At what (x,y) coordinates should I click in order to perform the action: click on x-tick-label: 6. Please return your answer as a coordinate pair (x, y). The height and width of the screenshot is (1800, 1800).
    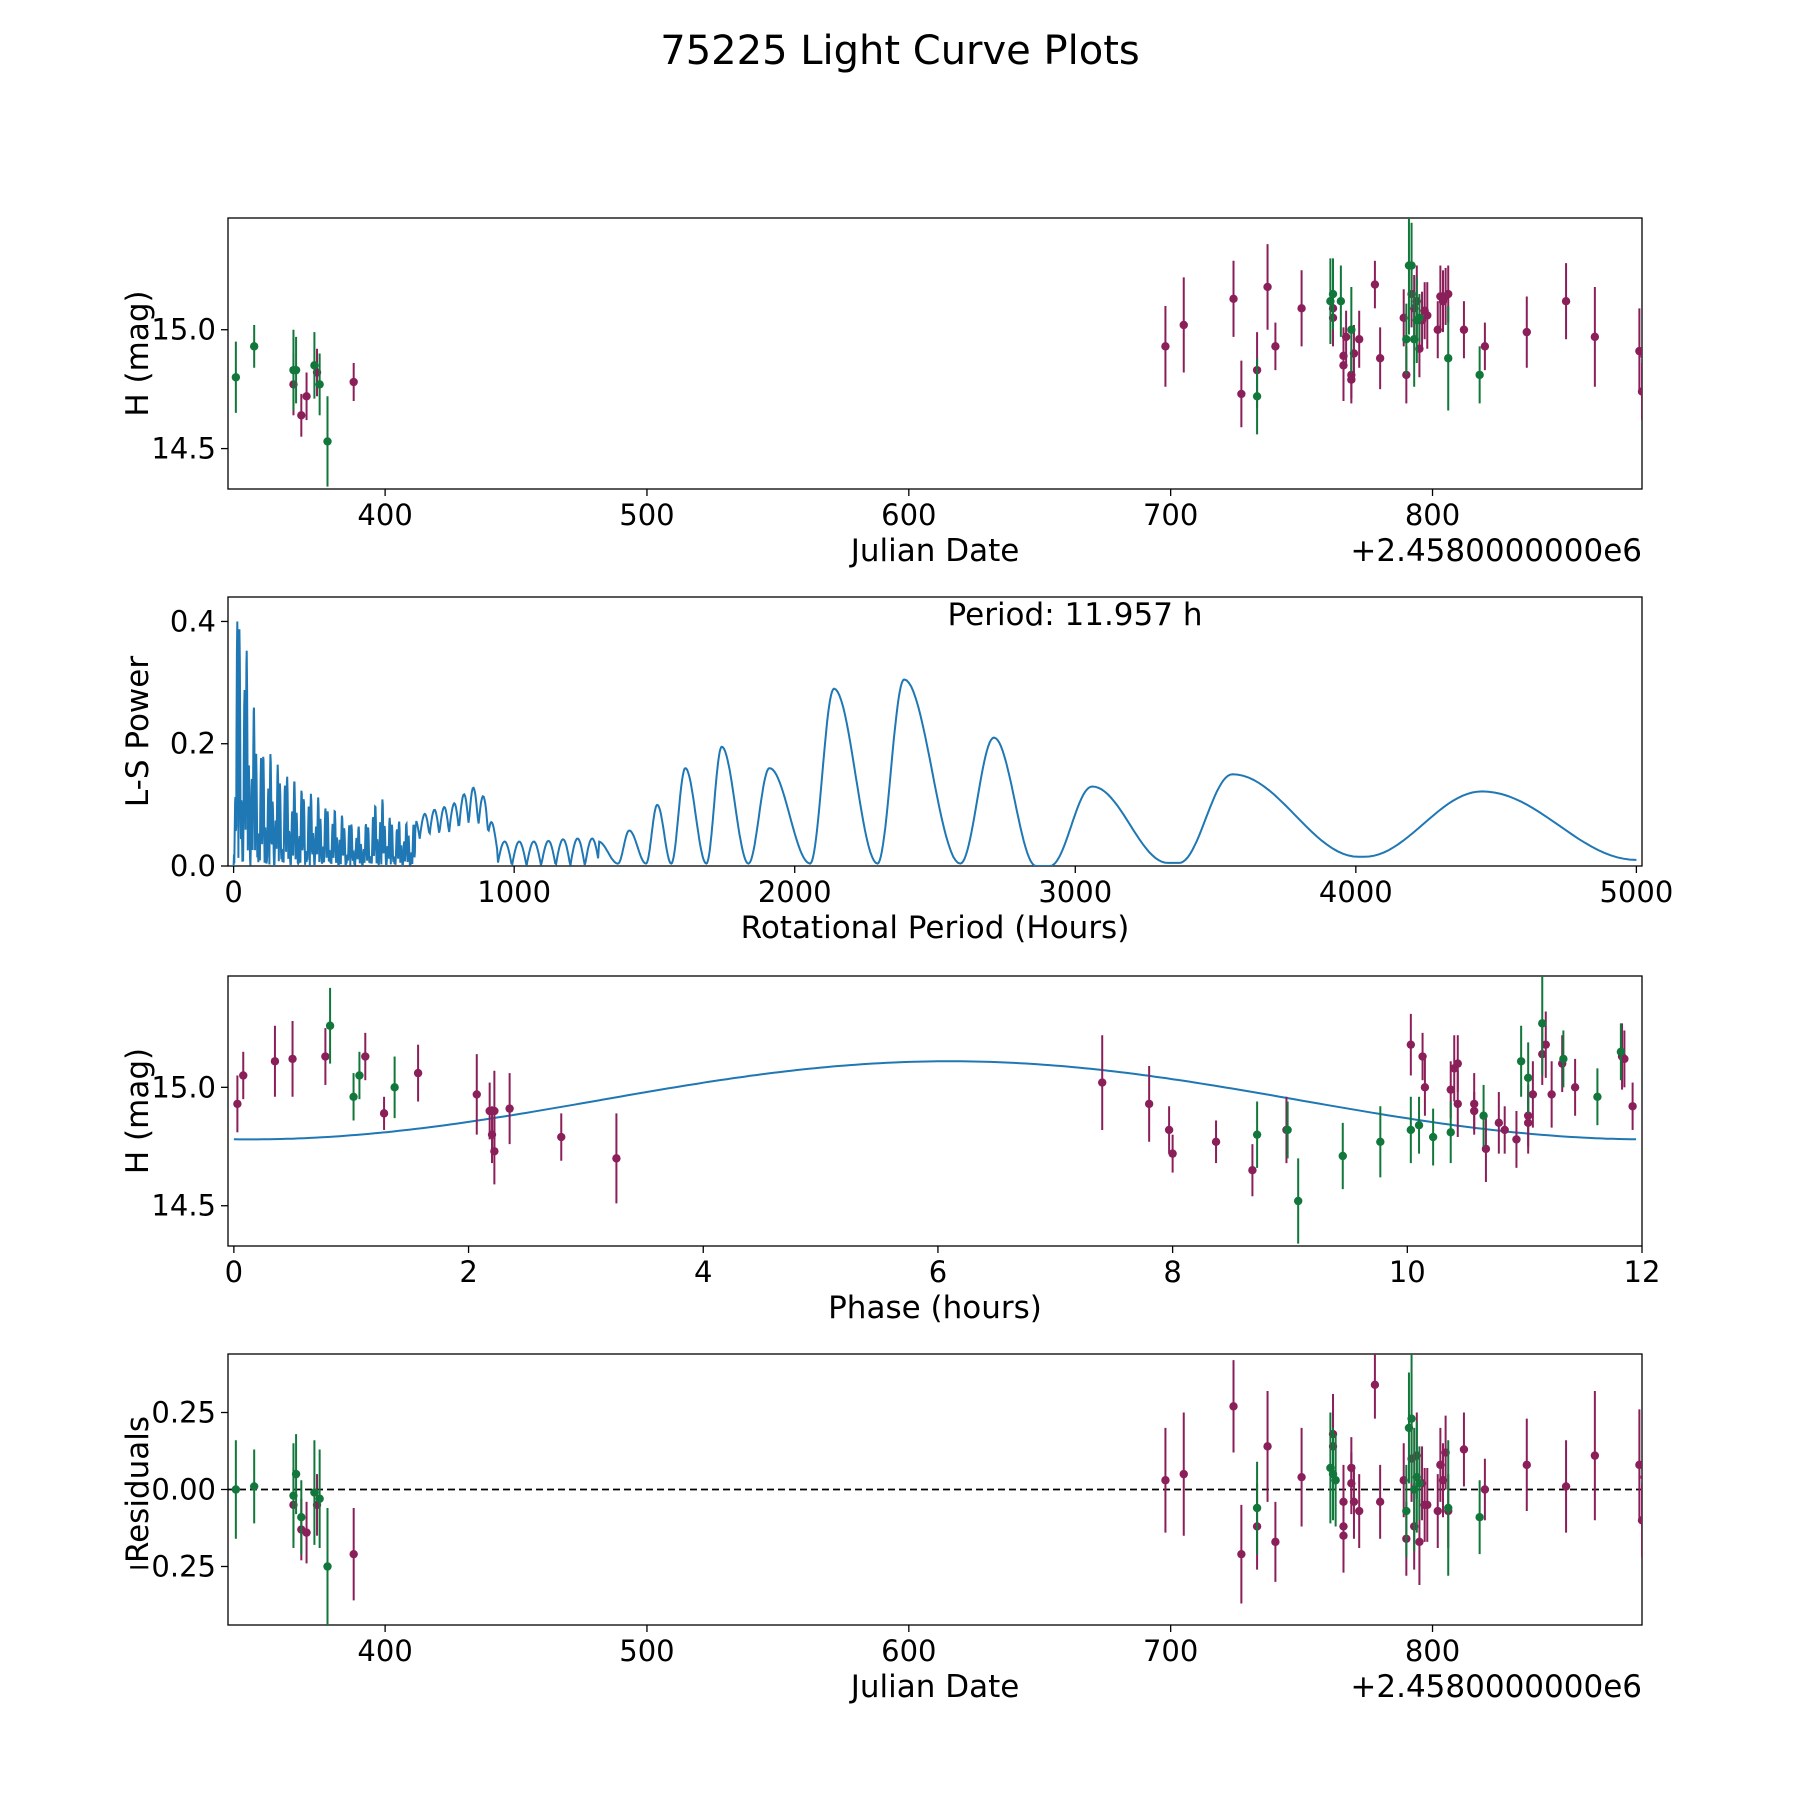
    Looking at the image, I should click on (938, 1272).